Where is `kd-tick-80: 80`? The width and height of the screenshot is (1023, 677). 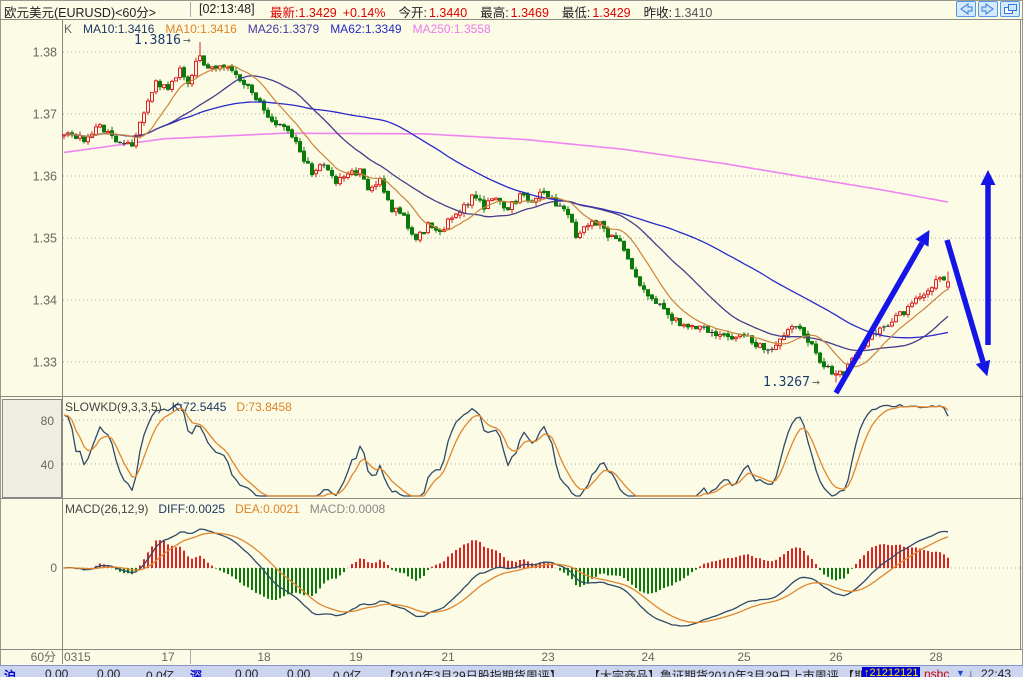 kd-tick-80: 80 is located at coordinates (47, 421).